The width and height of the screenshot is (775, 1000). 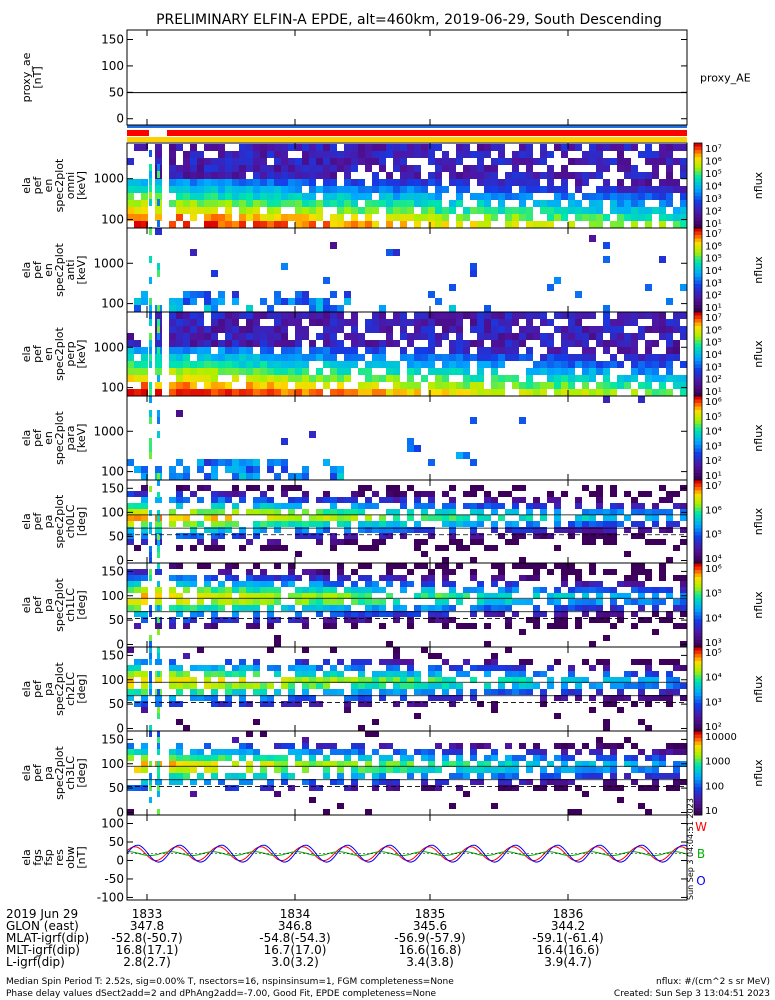 I want to click on colorbar-tick-label: 10⁶, so click(x=713, y=162).